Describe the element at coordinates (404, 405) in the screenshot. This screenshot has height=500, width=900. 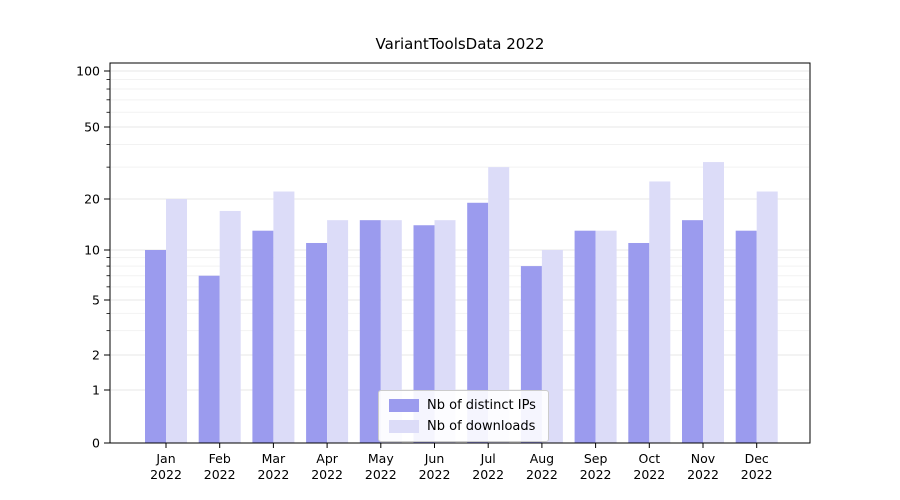
I see `legend-swatch-distinct-ips` at that location.